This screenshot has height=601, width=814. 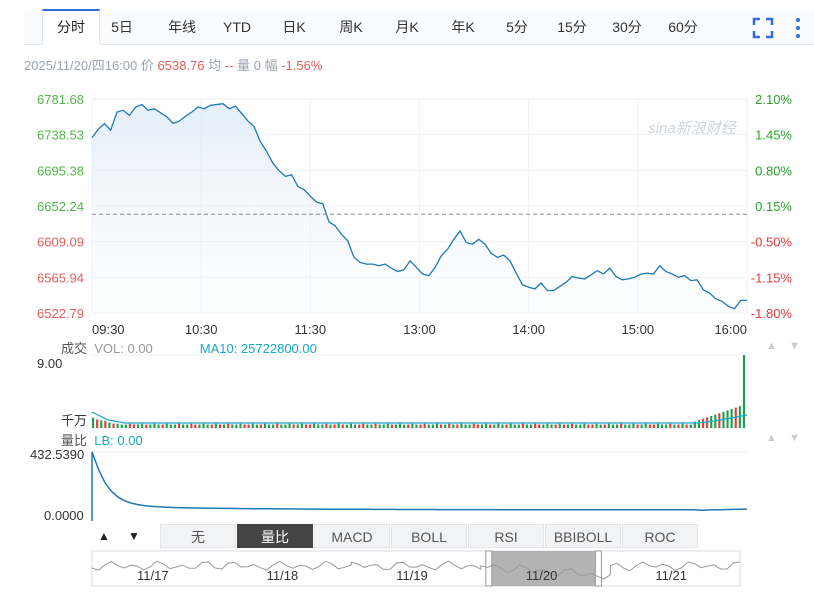 What do you see at coordinates (237, 27) in the screenshot?
I see `tab-3: YTD` at bounding box center [237, 27].